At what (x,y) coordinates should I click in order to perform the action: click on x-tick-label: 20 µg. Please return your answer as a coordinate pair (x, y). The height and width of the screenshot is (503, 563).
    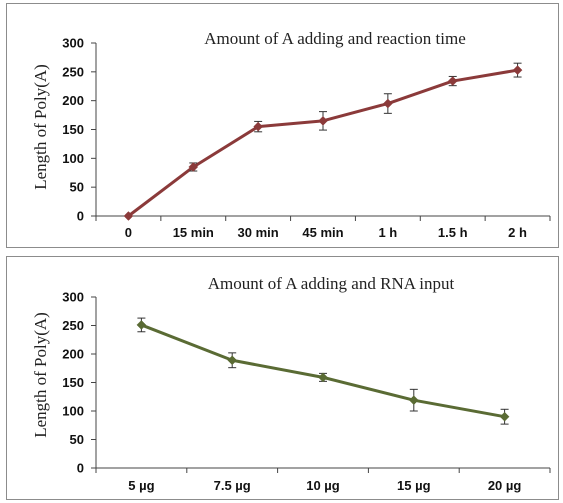
    Looking at the image, I should click on (505, 485).